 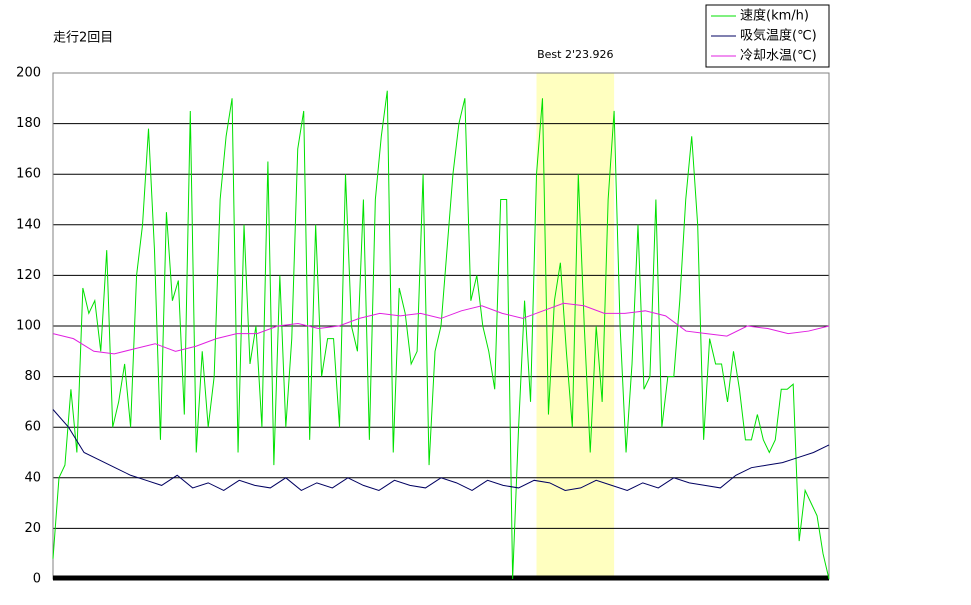 I want to click on y-tick-label: 40, so click(x=32, y=477).